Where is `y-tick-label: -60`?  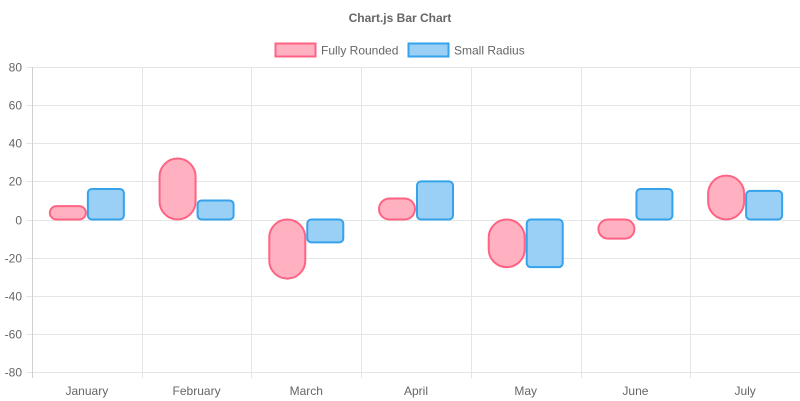 y-tick-label: -60 is located at coordinates (14, 335).